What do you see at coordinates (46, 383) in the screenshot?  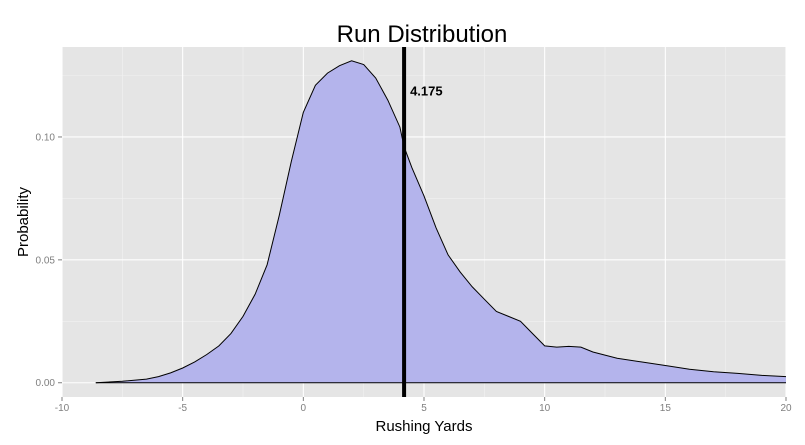 I see `y-tick-label: 0.00` at bounding box center [46, 383].